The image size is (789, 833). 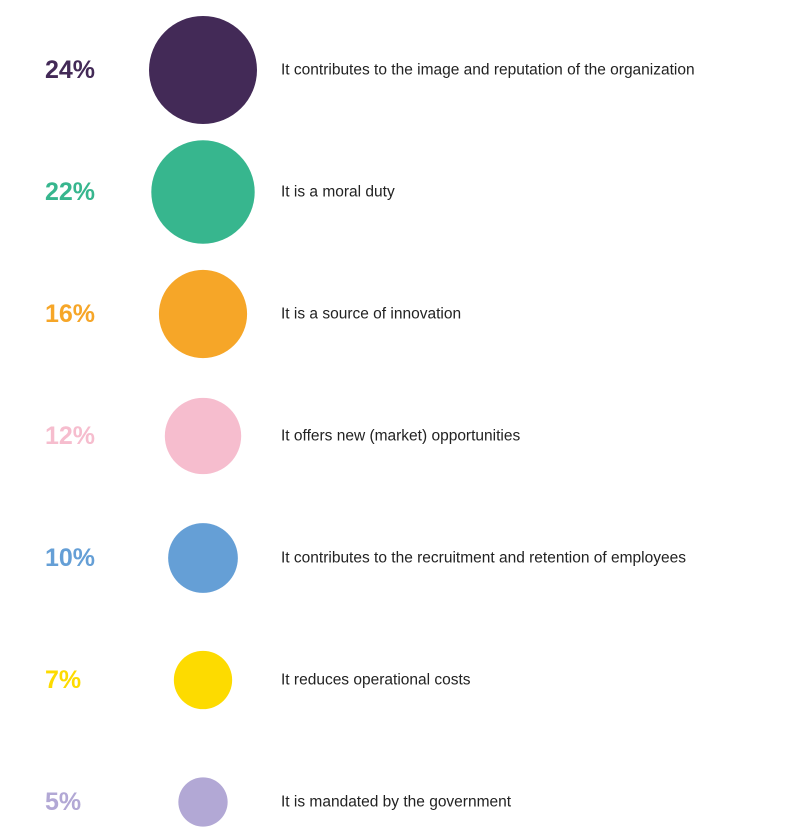 I want to click on percentage-label: 12%, so click(x=70, y=436).